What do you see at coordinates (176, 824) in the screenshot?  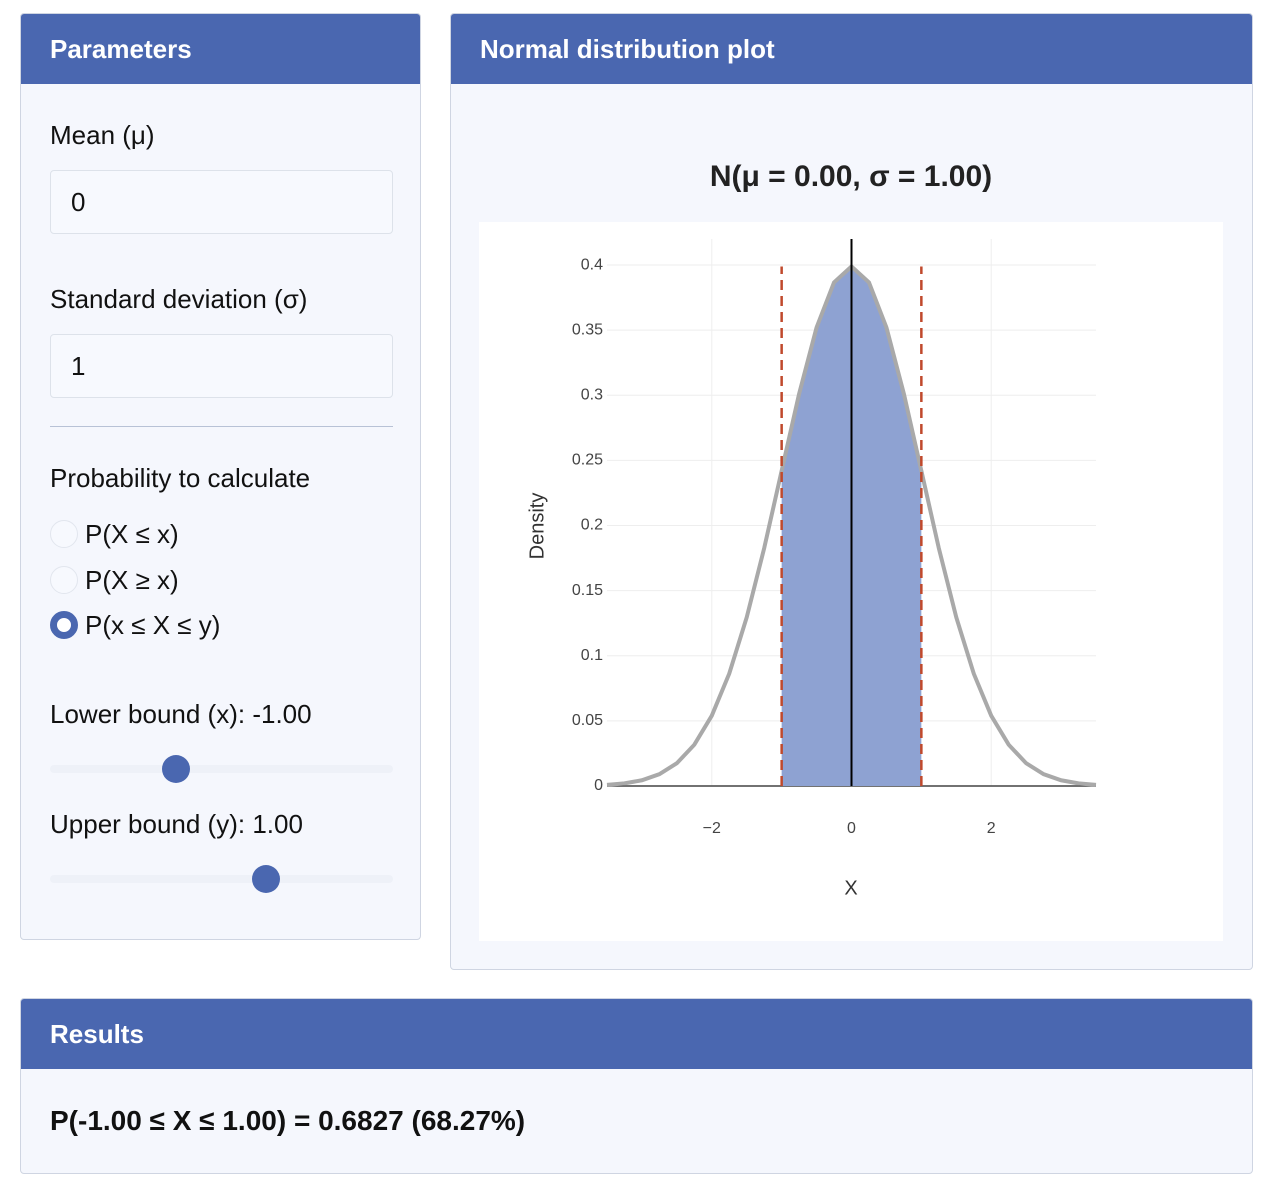 I see `slider-label: Upper bound (y): 1.00` at bounding box center [176, 824].